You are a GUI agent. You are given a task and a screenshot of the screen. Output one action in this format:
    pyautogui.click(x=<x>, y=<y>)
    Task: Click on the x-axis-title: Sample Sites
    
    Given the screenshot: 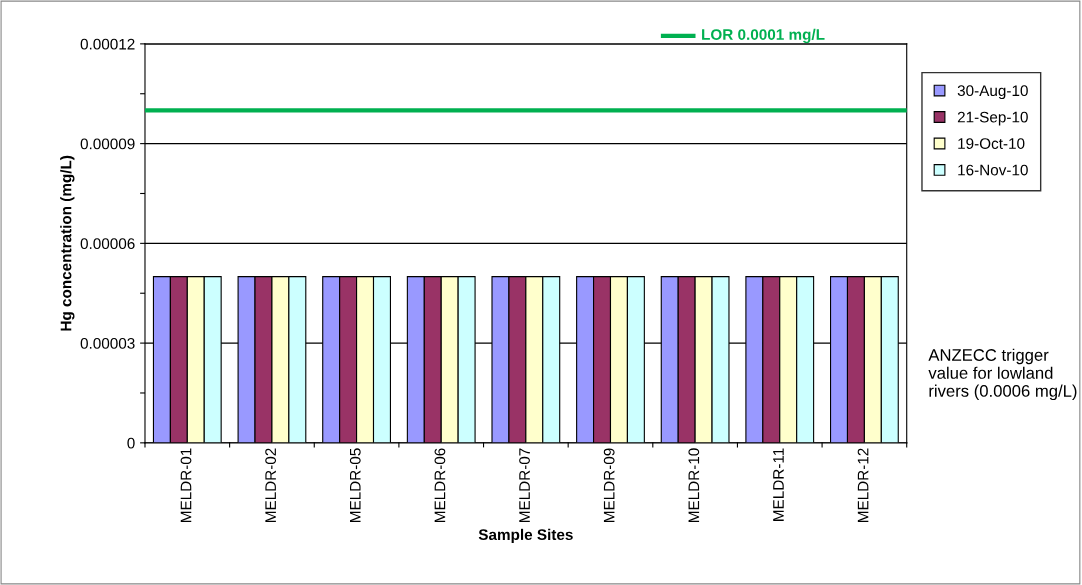 What is the action you would take?
    pyautogui.click(x=525, y=536)
    